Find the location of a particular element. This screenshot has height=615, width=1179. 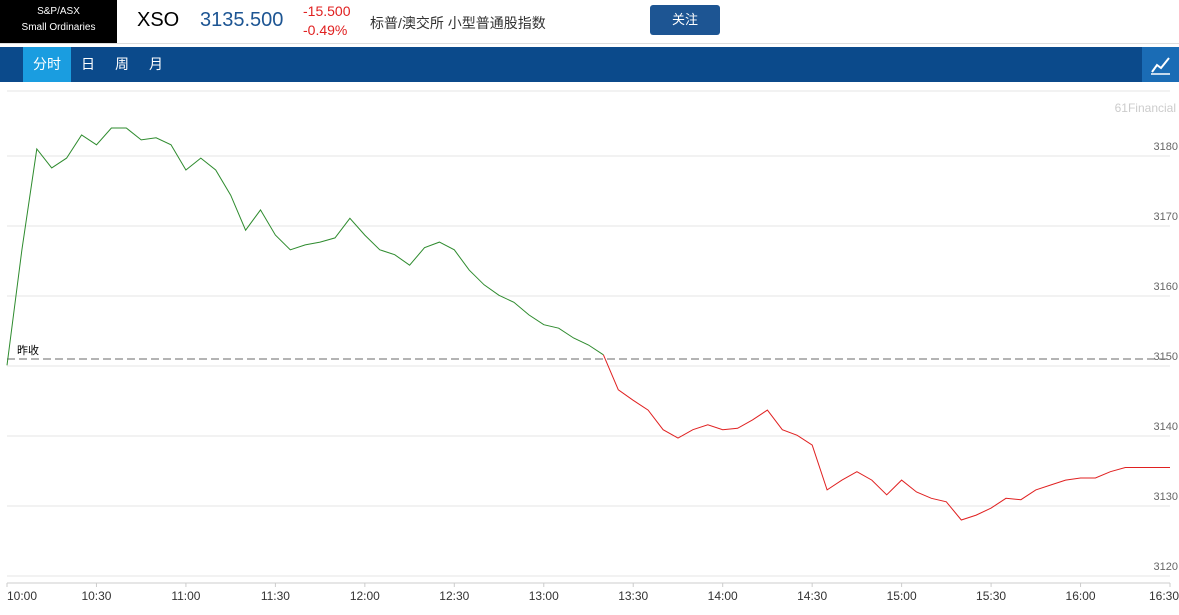

x-tick-label: 14:00 is located at coordinates (723, 596).